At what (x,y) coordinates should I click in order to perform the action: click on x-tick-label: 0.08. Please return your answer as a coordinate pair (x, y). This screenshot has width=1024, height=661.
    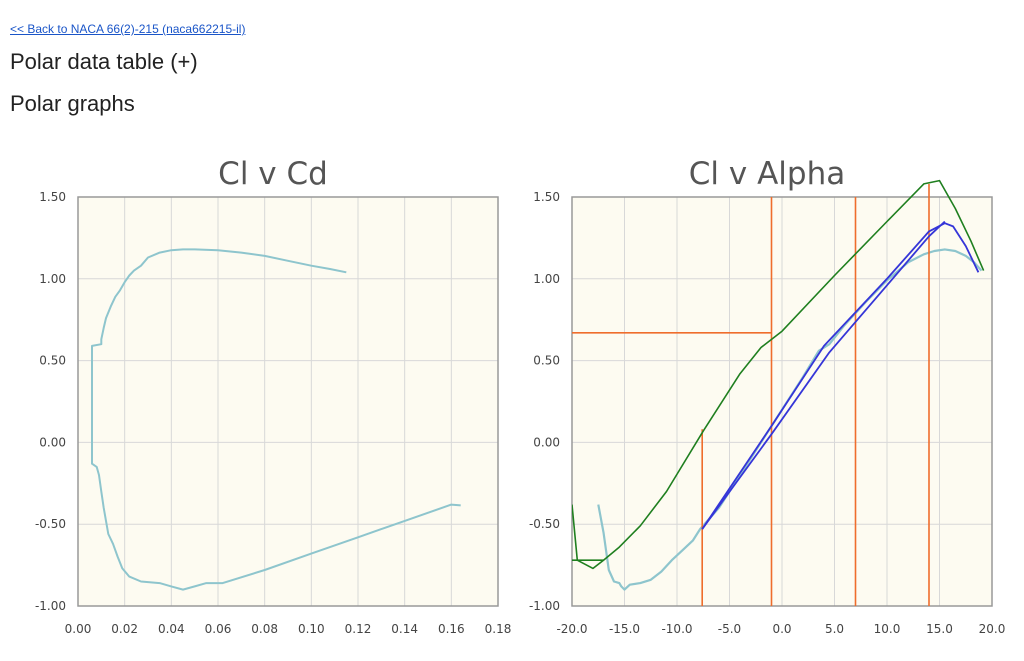
    Looking at the image, I should click on (264, 629).